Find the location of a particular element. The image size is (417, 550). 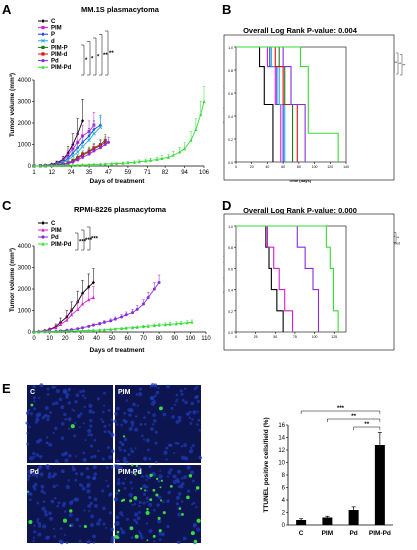

significance-bracket is located at coordinates (89, 238).